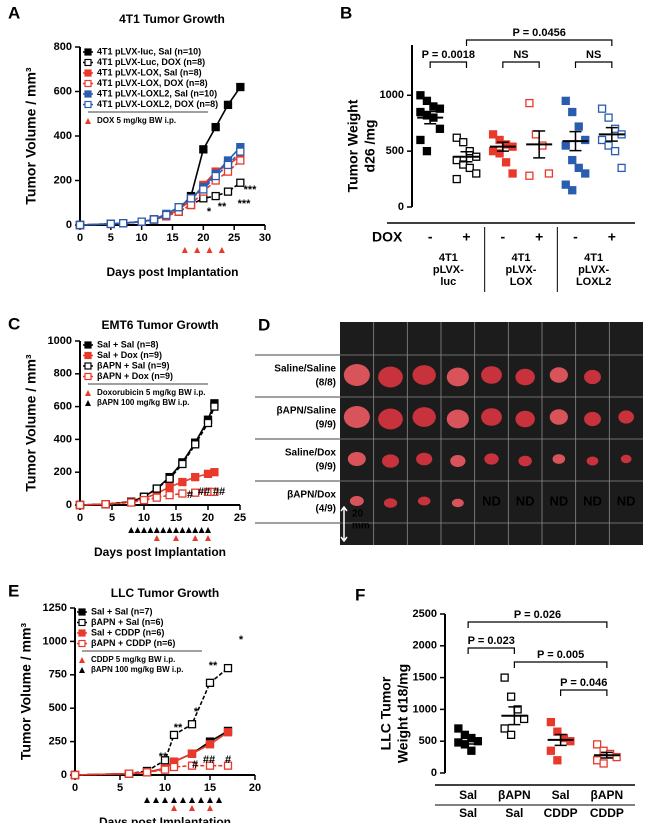 The width and height of the screenshot is (649, 823). Describe the element at coordinates (593, 282) in the screenshot. I see `group-label: LOXL2` at that location.